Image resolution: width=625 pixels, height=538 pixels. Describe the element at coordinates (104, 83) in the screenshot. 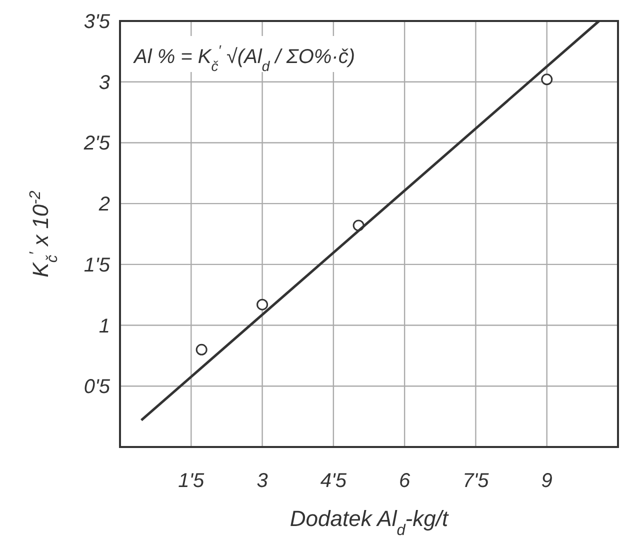

I see `y-tick-label: 3` at that location.